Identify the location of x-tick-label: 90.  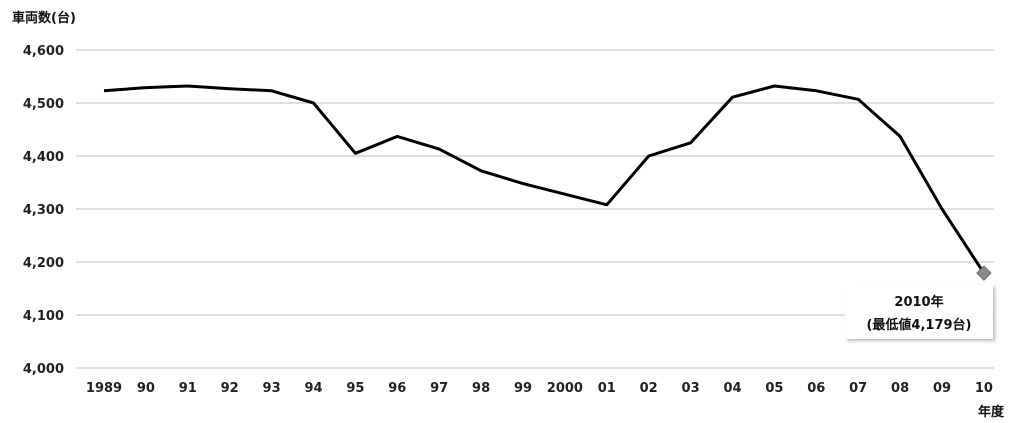
(146, 388).